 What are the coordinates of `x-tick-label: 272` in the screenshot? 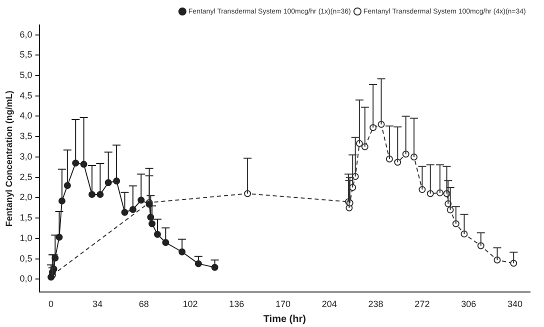 It's located at (422, 304).